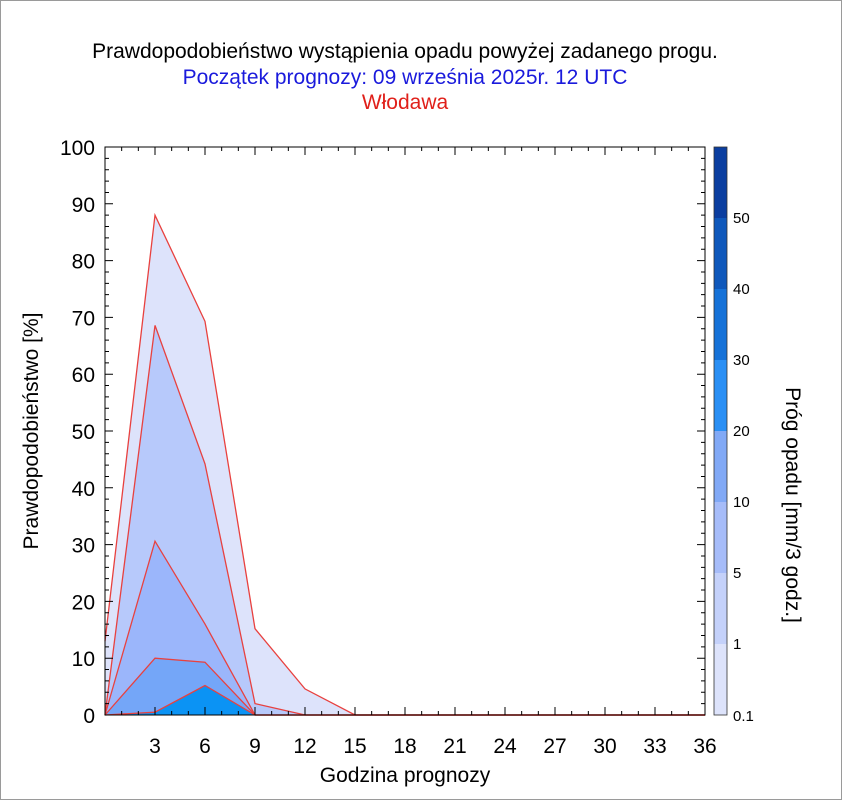 This screenshot has width=842, height=800. What do you see at coordinates (83, 489) in the screenshot?
I see `y-tick-label: 40` at bounding box center [83, 489].